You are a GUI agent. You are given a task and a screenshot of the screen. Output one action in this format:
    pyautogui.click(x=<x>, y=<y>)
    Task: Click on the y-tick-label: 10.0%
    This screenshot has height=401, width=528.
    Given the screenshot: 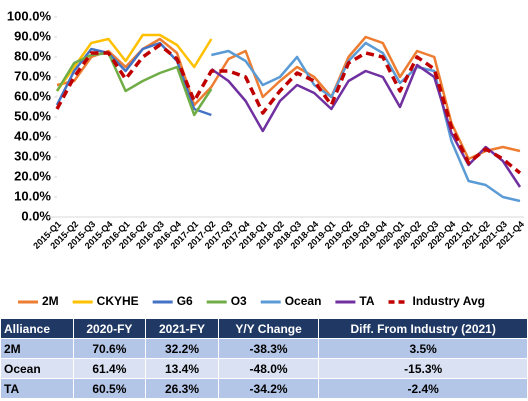 What is the action you would take?
    pyautogui.click(x=32, y=195)
    